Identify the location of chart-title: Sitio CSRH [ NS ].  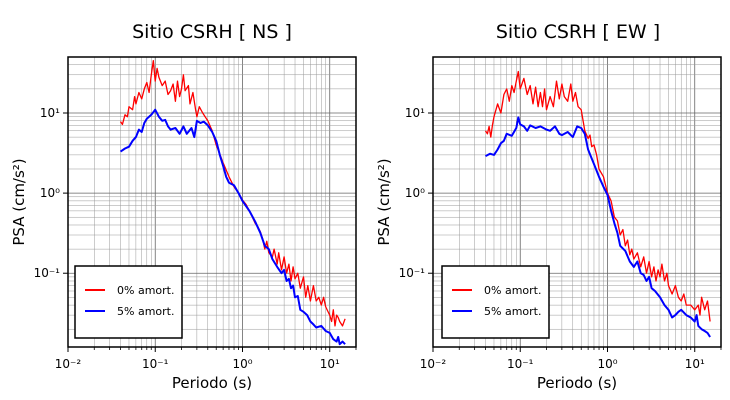
(212, 32).